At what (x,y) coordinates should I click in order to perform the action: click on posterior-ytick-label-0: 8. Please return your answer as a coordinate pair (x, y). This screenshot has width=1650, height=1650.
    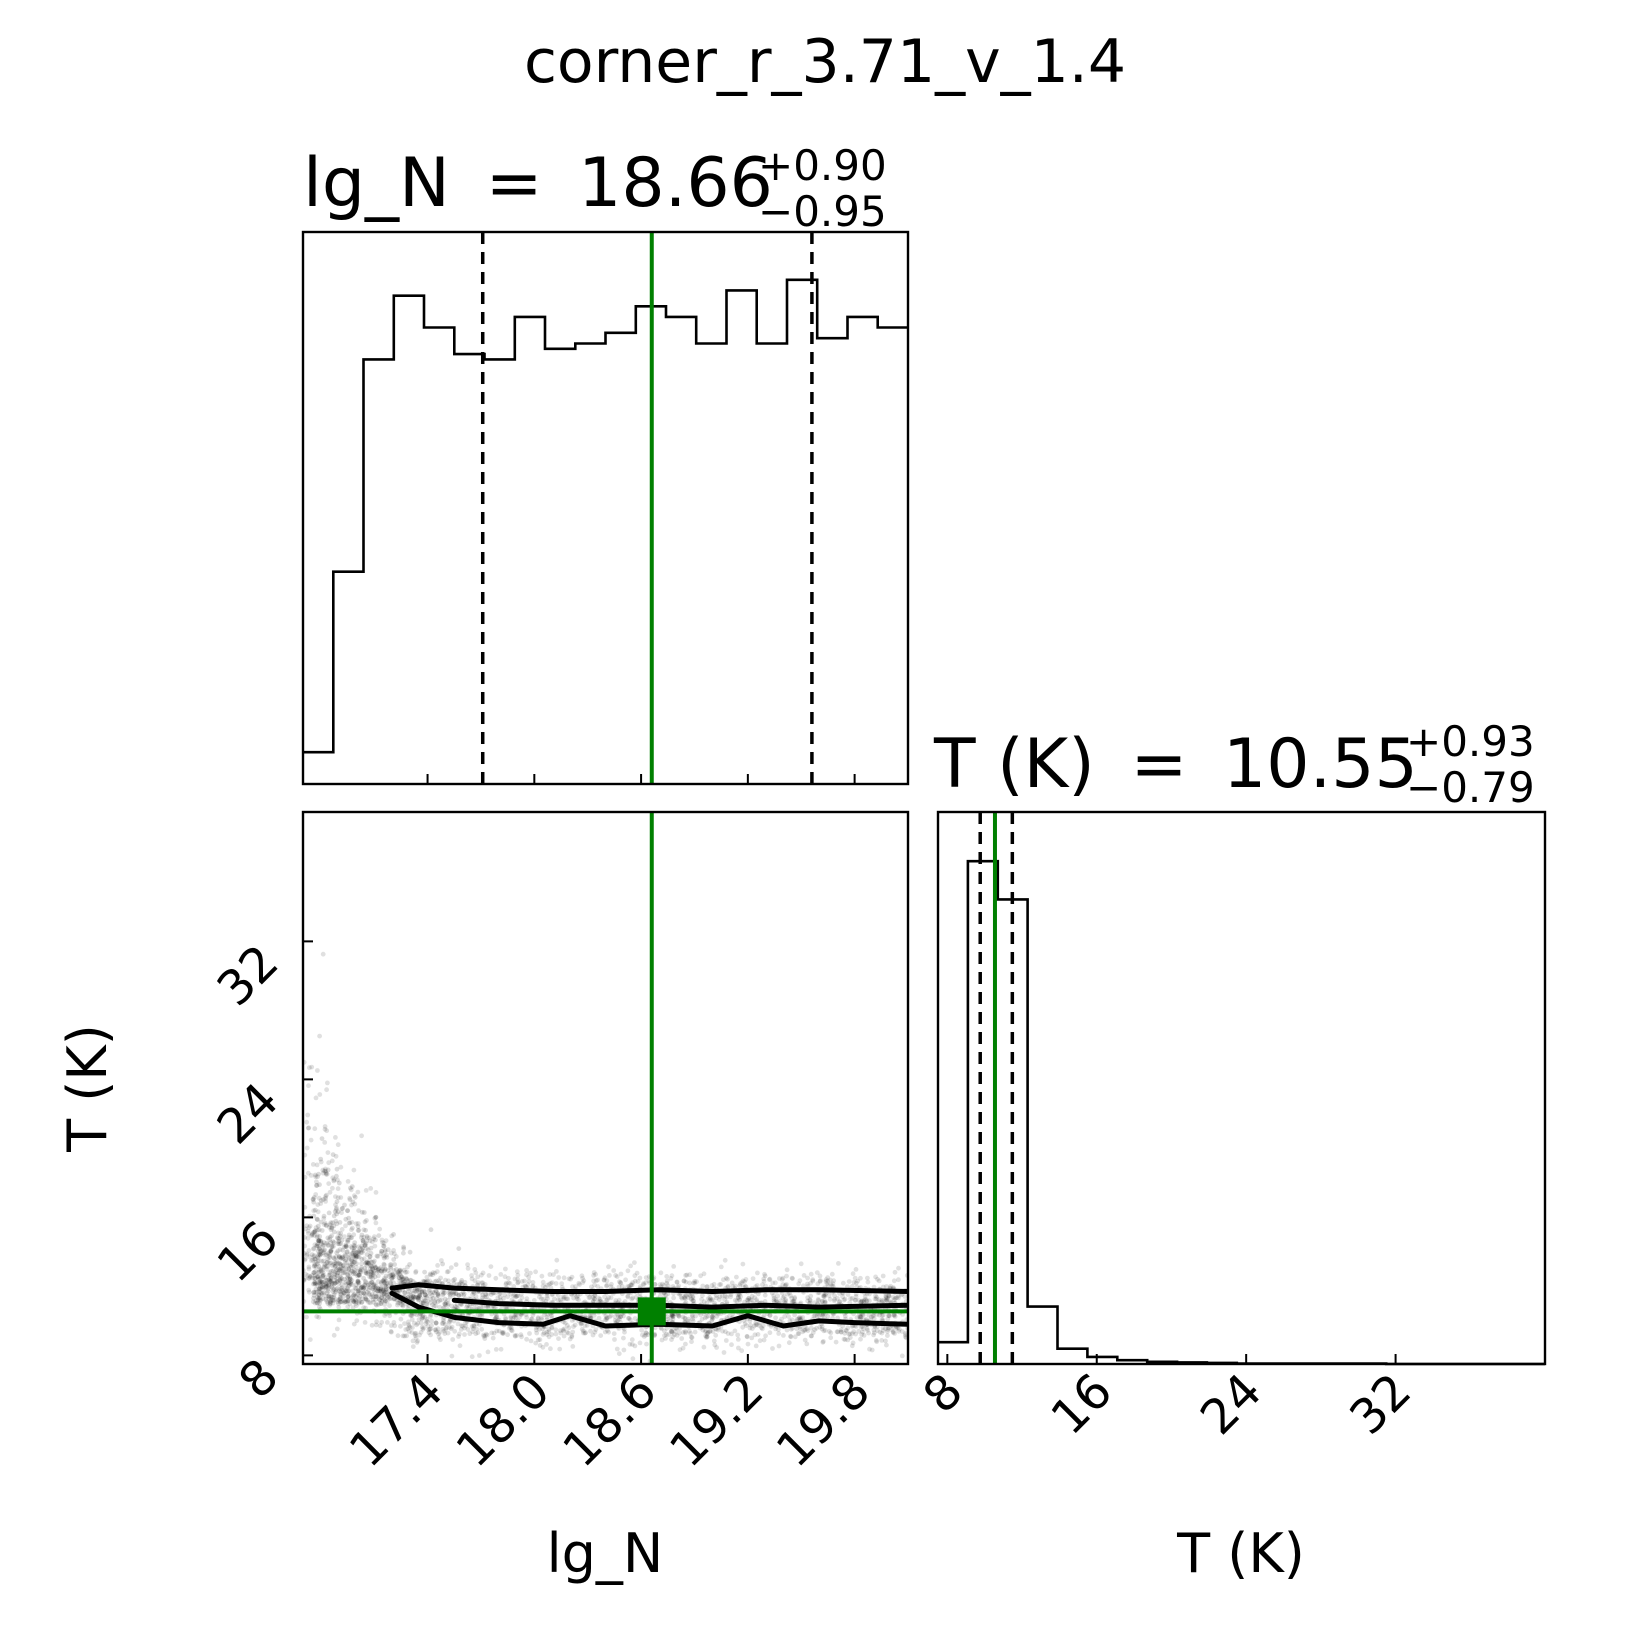
    Looking at the image, I should click on (258, 1378).